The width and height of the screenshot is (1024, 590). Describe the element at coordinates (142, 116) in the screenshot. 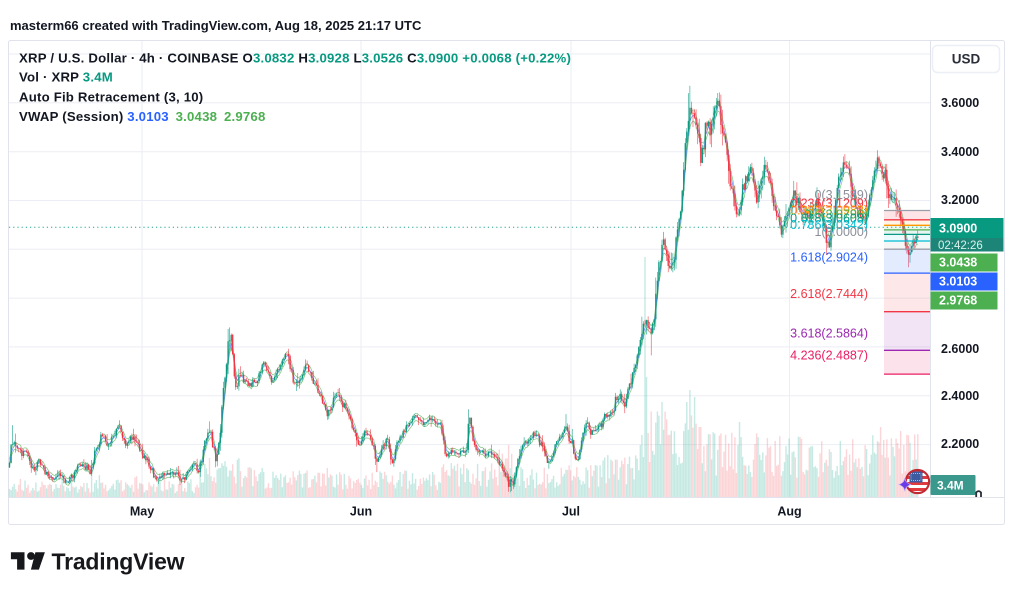

I see `svg-text:VWAP (Session) 3.0103 3.0438 2: VWAP (Session) 3.0103 3.0438 2.9768` at that location.